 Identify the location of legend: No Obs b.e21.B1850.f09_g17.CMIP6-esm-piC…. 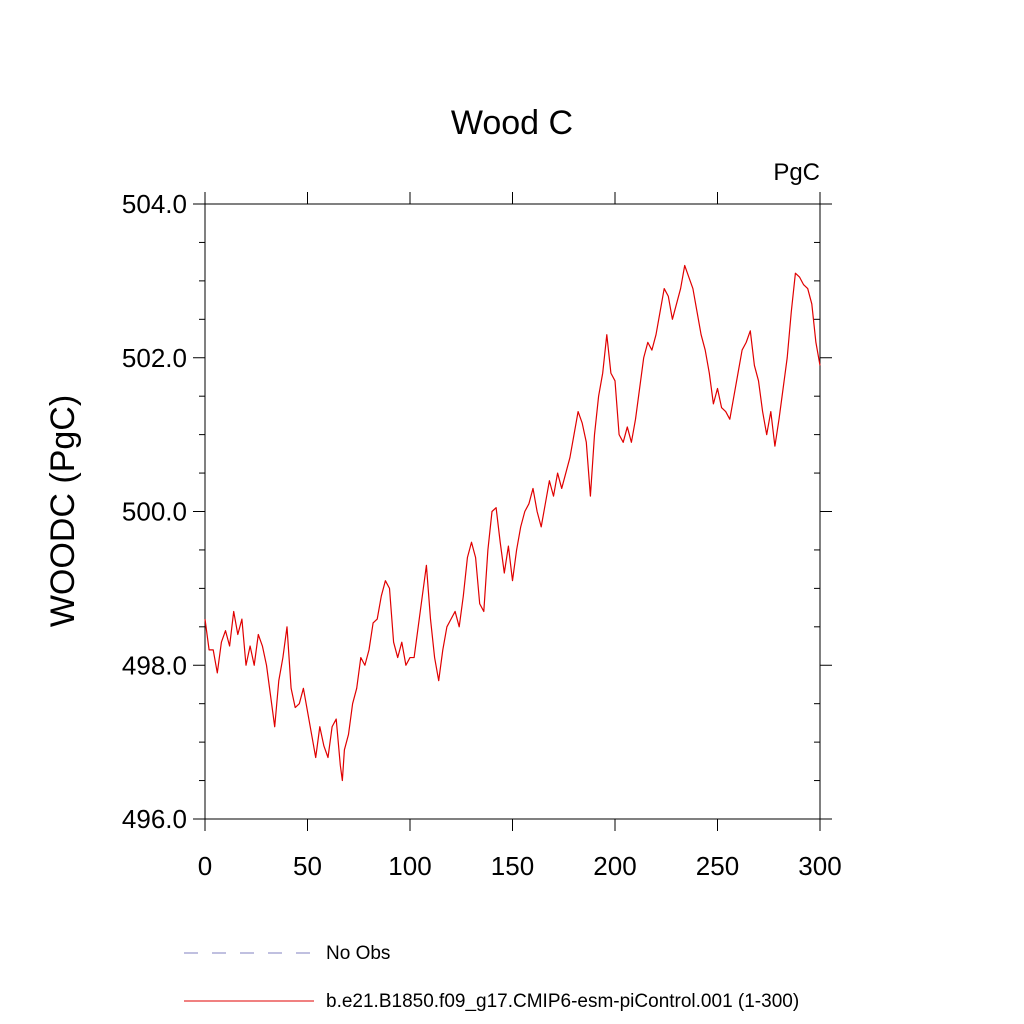
(491, 977).